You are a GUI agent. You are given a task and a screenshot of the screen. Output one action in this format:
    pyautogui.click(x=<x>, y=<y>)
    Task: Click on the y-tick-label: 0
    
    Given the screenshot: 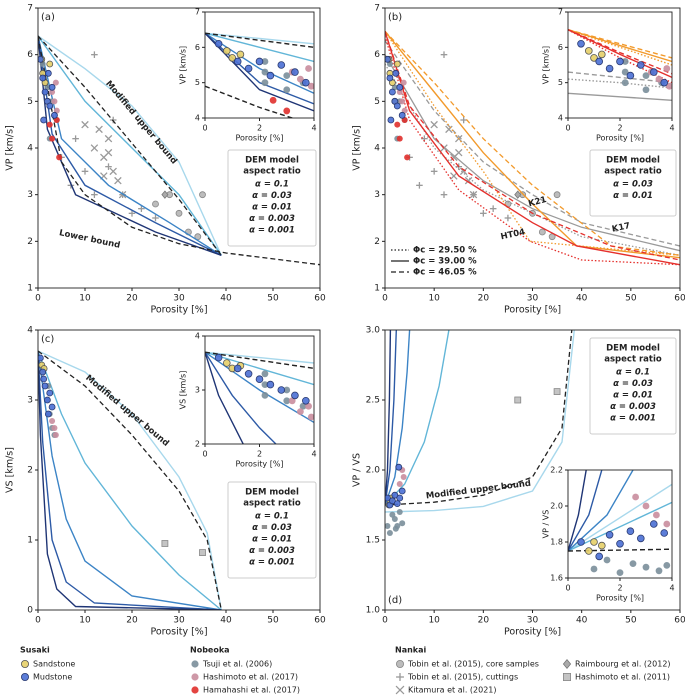 What is the action you would take?
    pyautogui.click(x=30, y=611)
    